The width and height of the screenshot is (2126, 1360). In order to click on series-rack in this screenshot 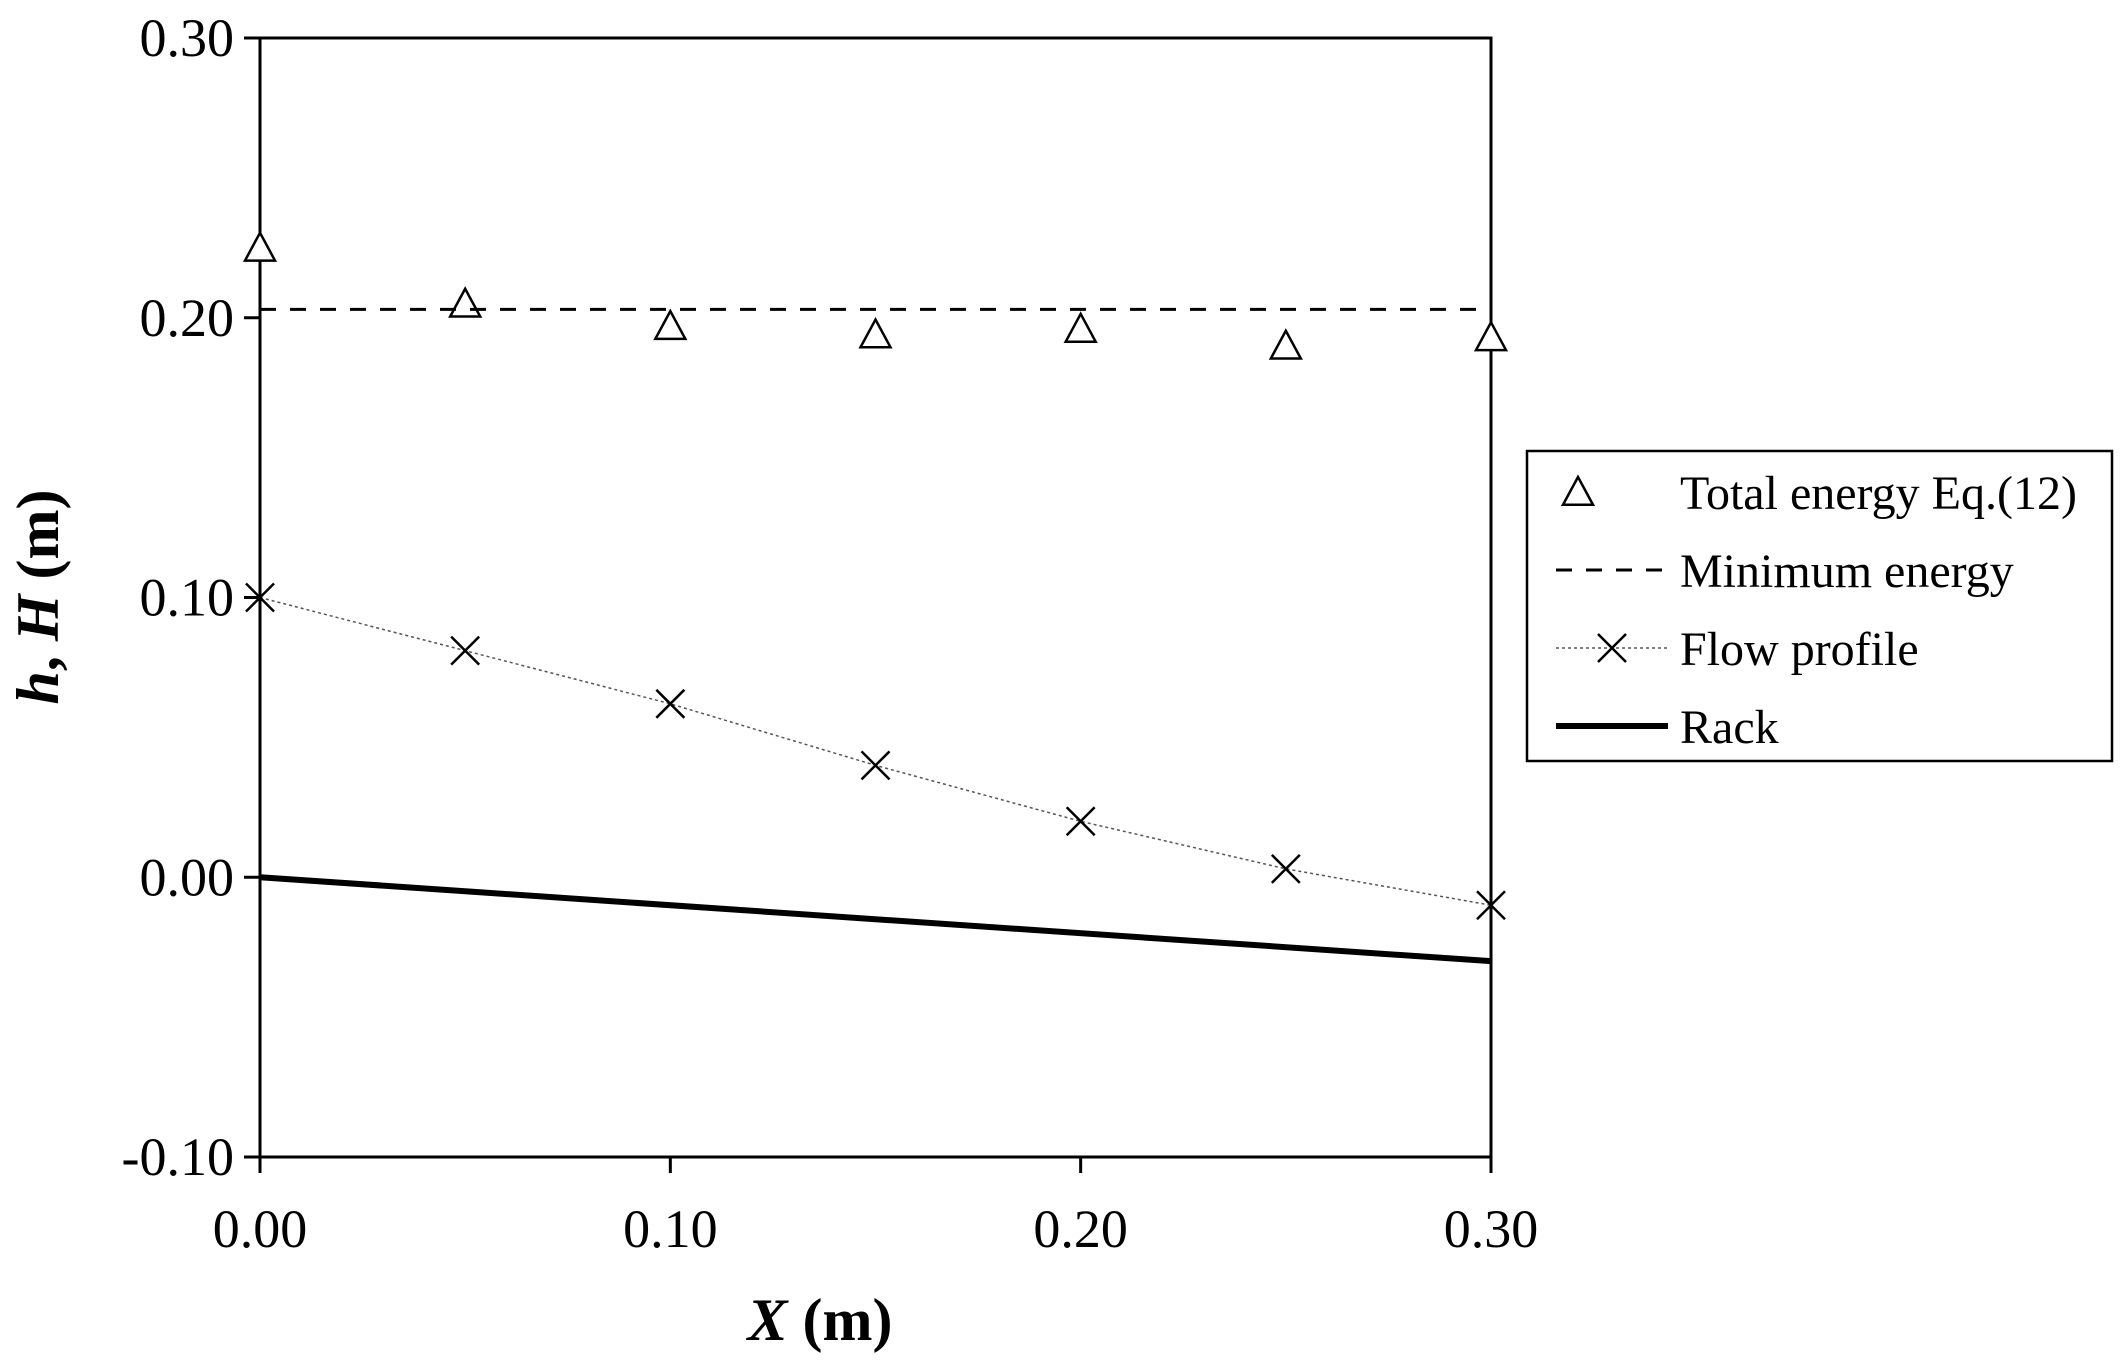, I will do `click(875, 919)`.